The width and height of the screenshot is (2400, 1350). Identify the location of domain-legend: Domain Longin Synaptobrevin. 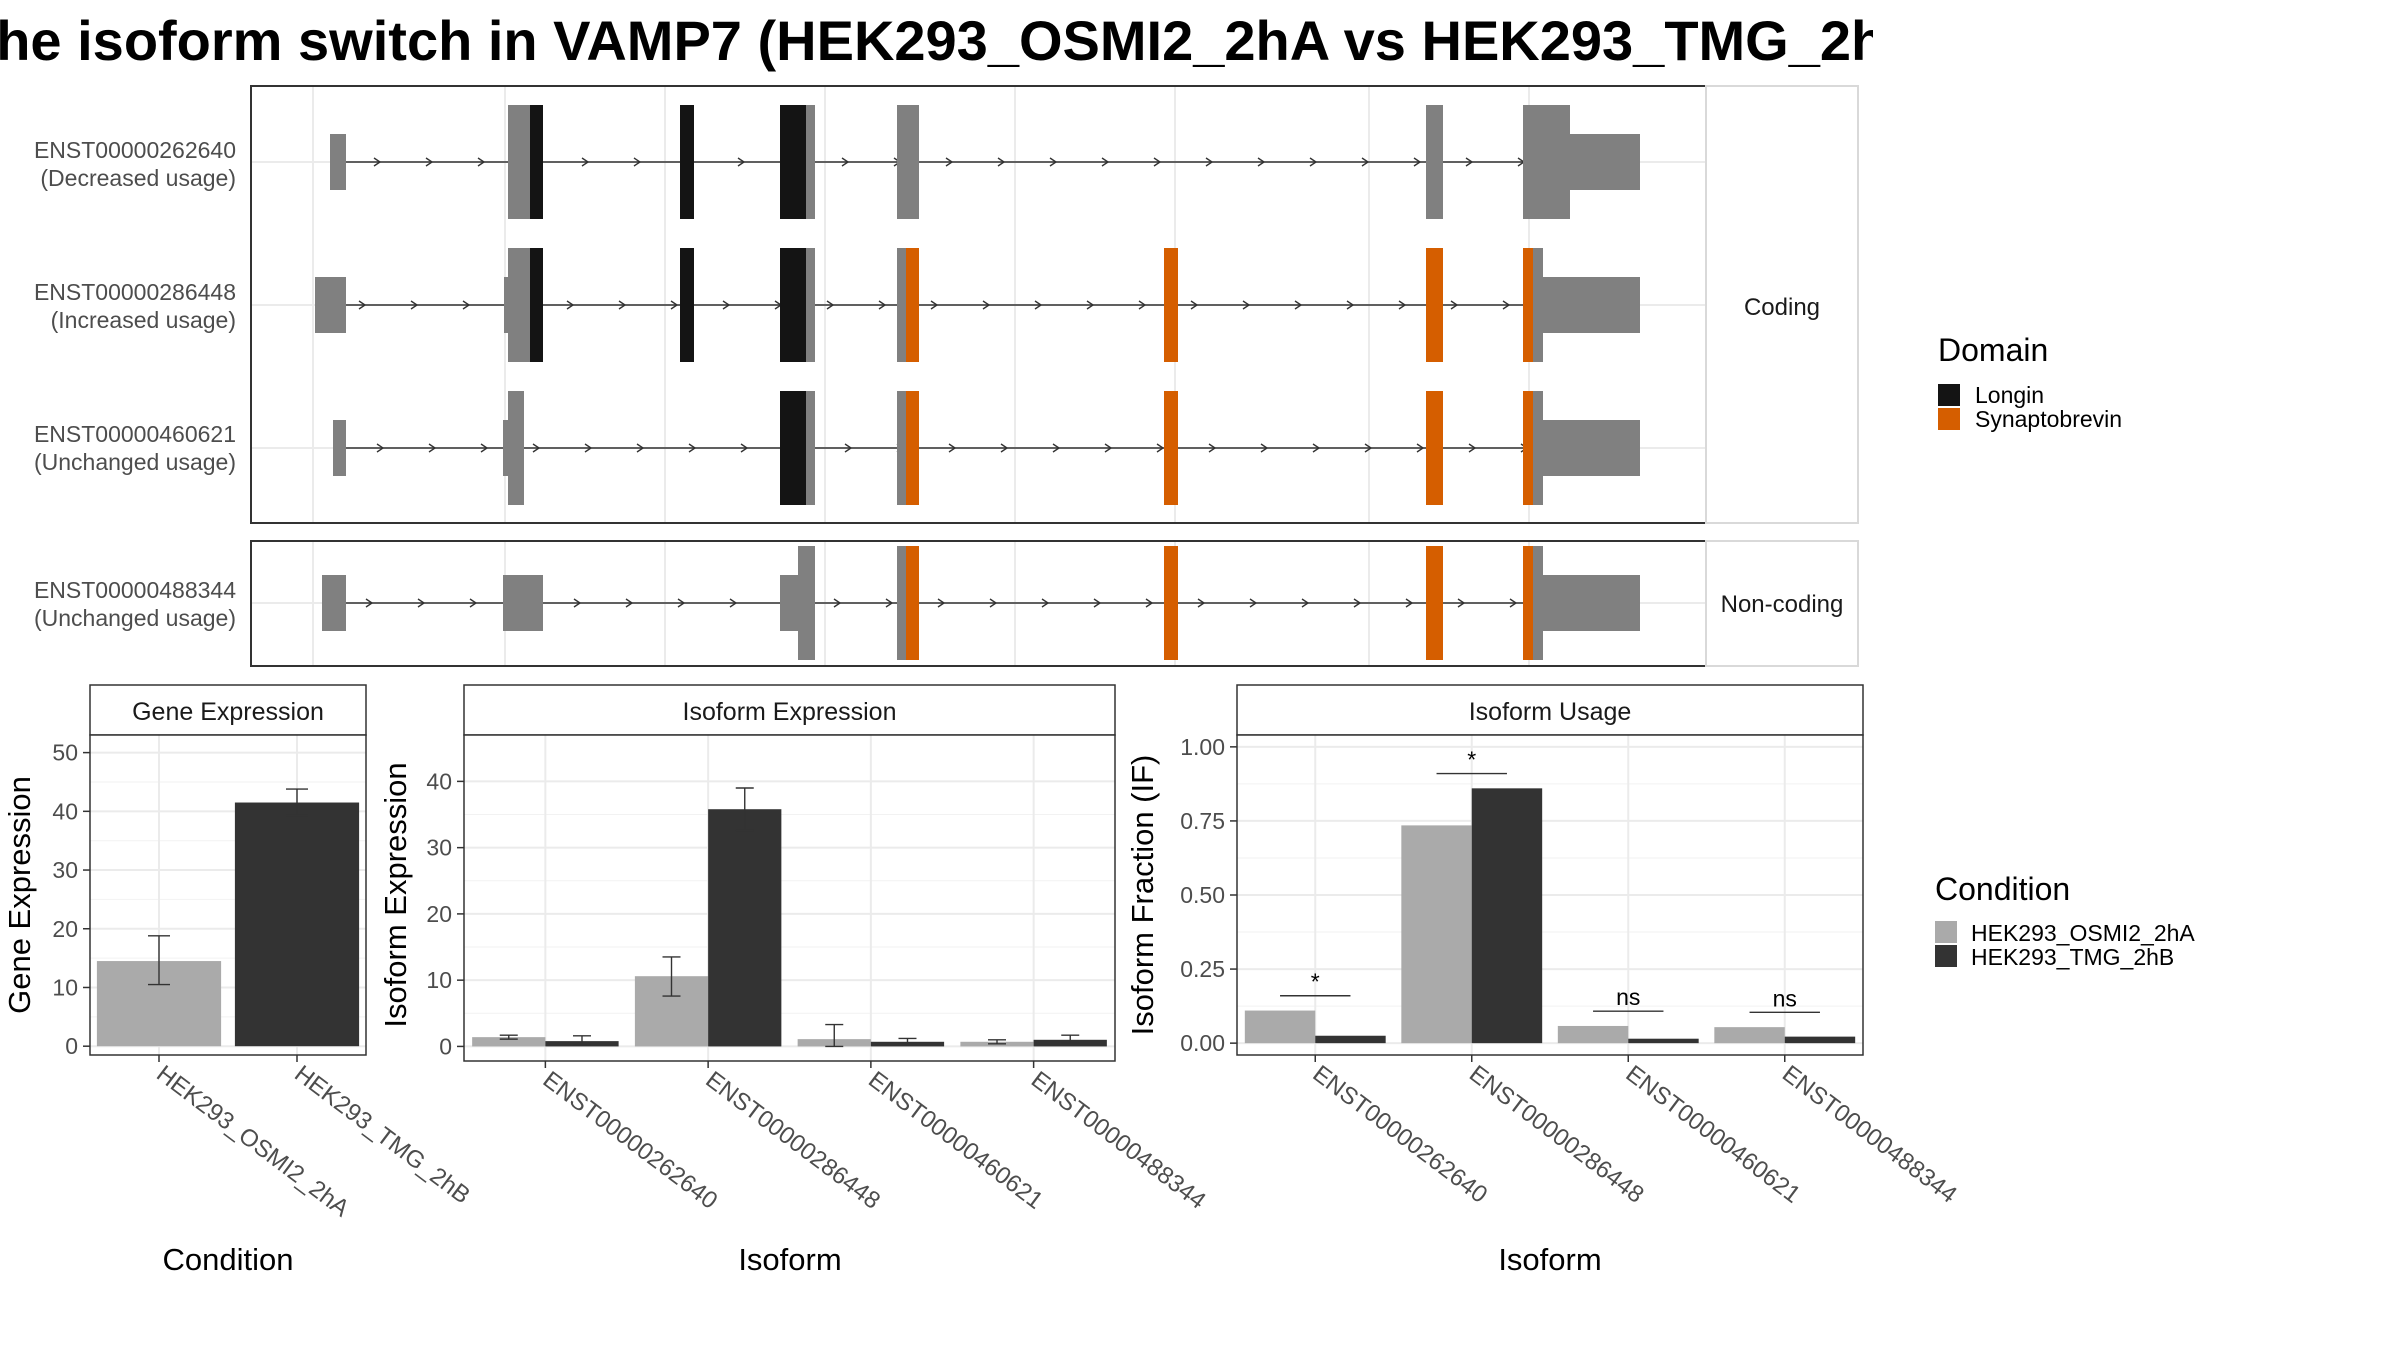
(2030, 382).